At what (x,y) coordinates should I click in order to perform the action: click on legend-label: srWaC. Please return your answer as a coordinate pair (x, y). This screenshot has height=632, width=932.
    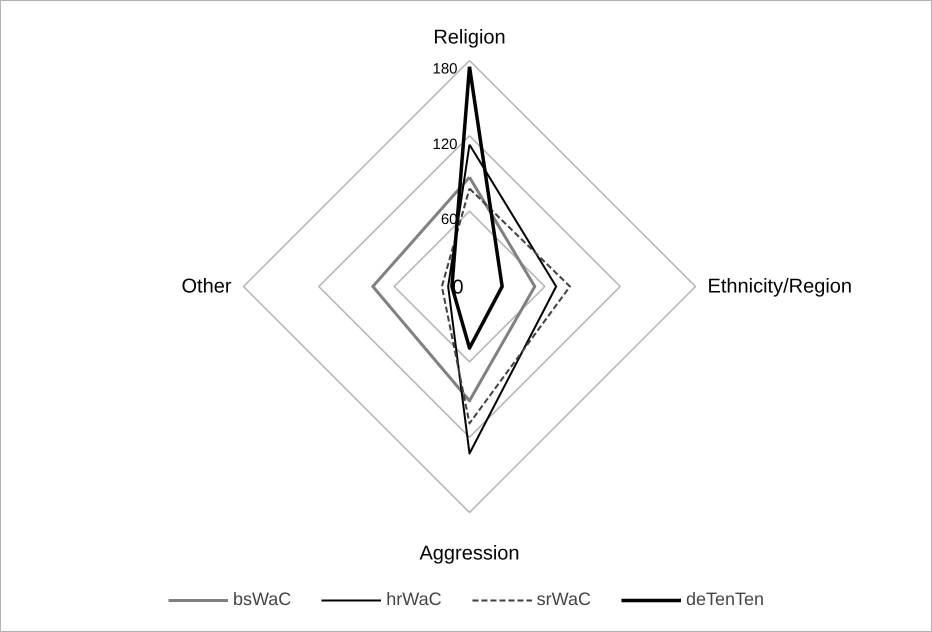
    Looking at the image, I should click on (563, 599).